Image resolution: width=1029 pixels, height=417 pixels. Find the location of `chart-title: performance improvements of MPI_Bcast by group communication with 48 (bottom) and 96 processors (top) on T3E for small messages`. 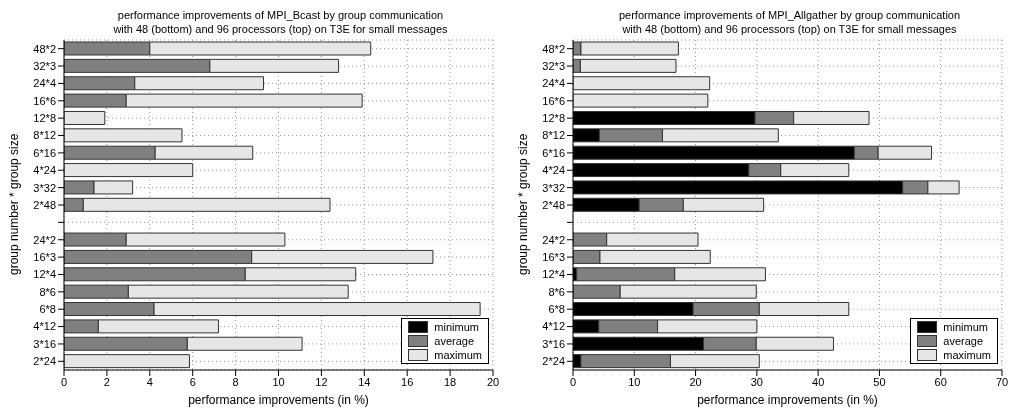

chart-title: performance improvements of MPI_Bcast by group communication with 48 (bottom) and 96 processors (top) on T3E for small messages is located at coordinates (280, 22).